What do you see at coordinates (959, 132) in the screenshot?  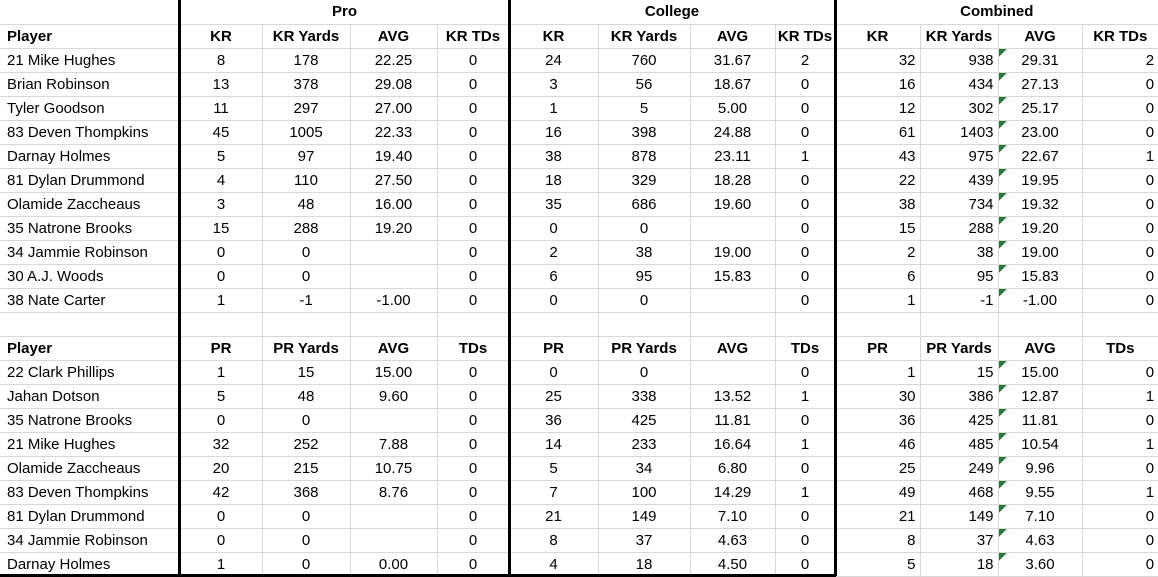 I see `stat-cell: 1403` at bounding box center [959, 132].